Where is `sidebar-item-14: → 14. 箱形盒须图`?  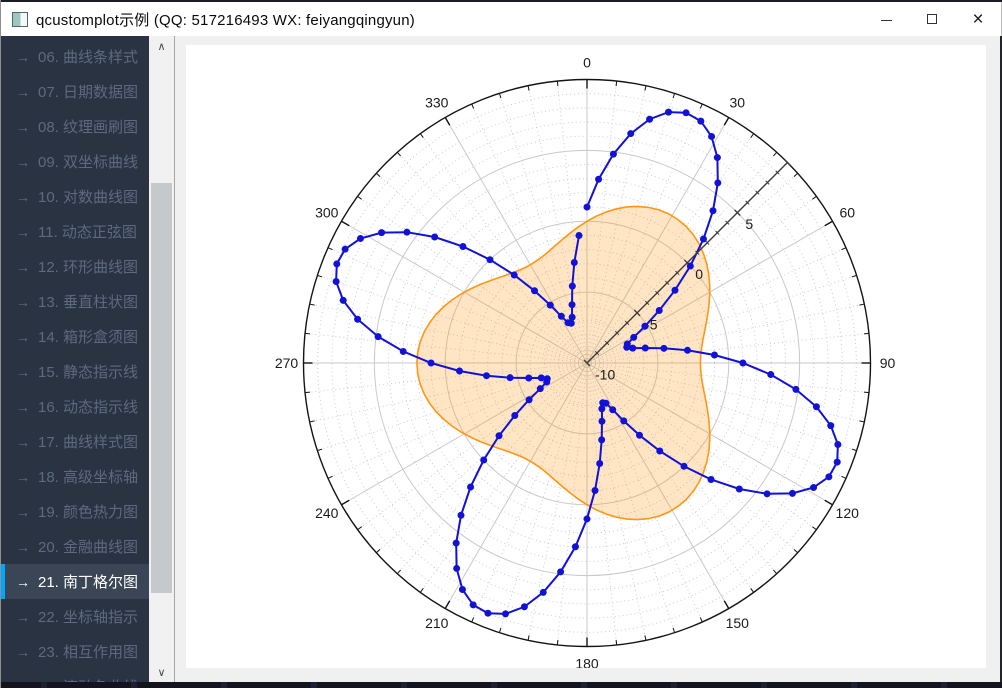 sidebar-item-14: → 14. 箱形盒须图 is located at coordinates (75, 336).